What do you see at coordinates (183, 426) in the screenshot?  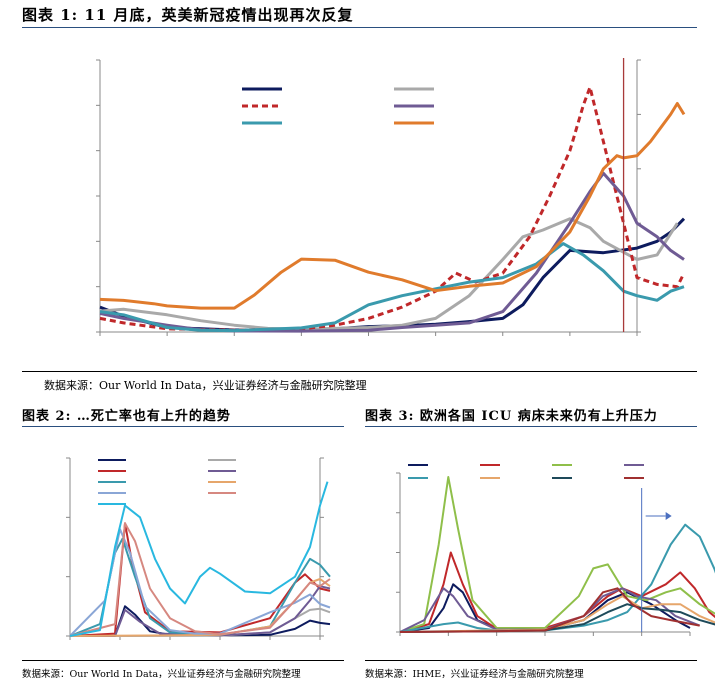 I see `figure-2-title-rule` at bounding box center [183, 426].